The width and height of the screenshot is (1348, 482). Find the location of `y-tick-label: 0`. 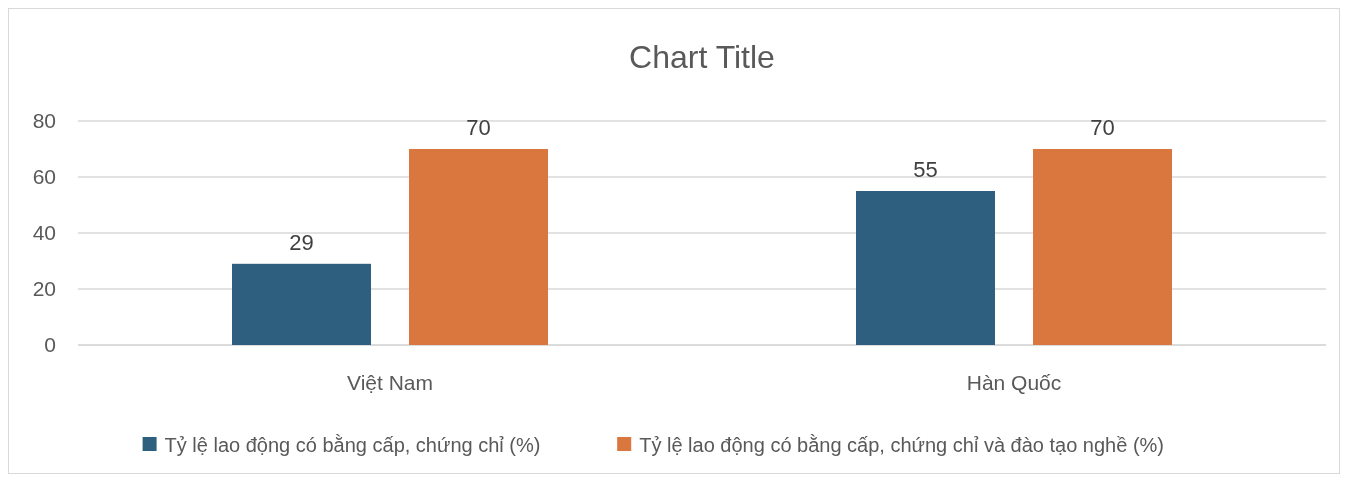

y-tick-label: 0 is located at coordinates (50, 345).